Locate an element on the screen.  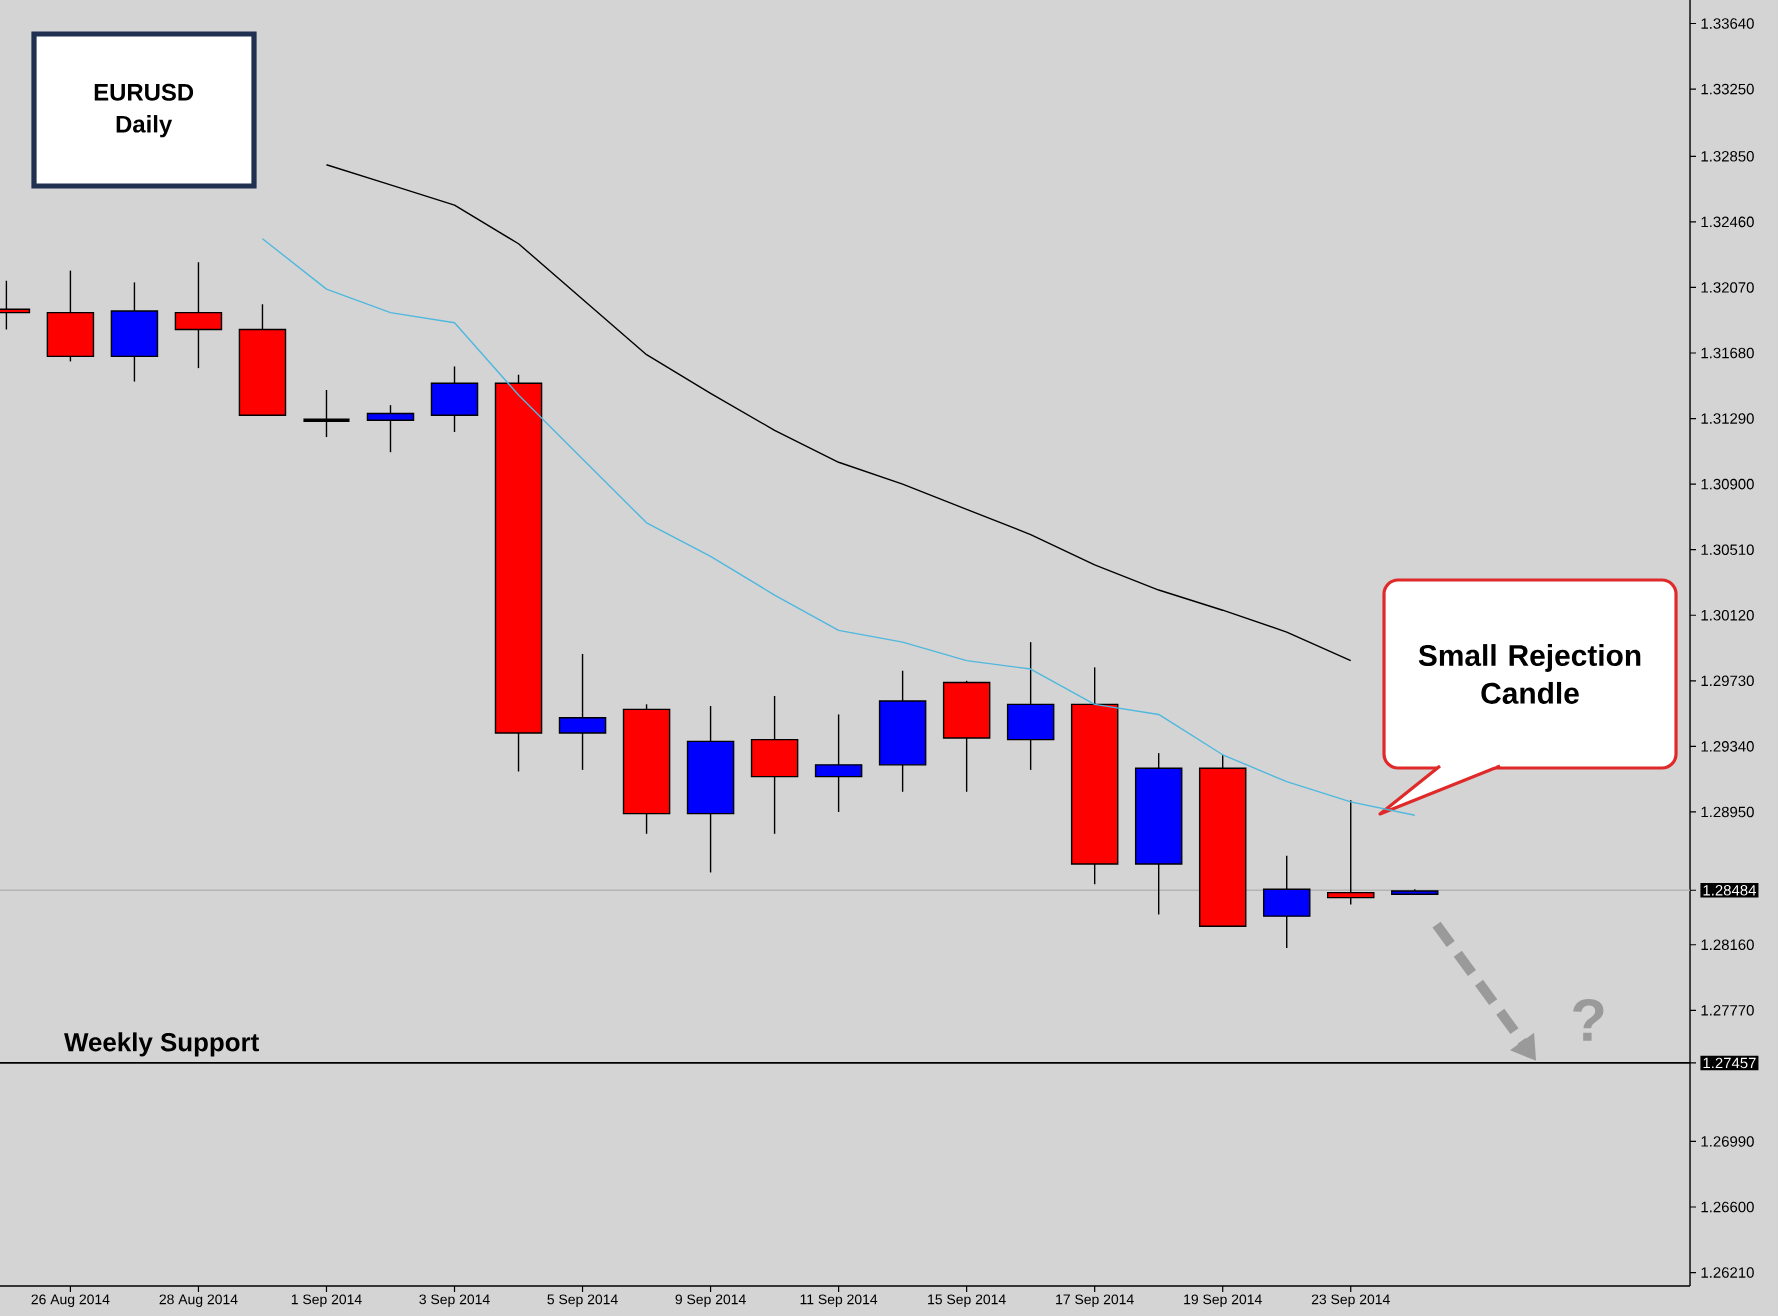
ref-line-label: Weekly Support is located at coordinates (161, 1044).